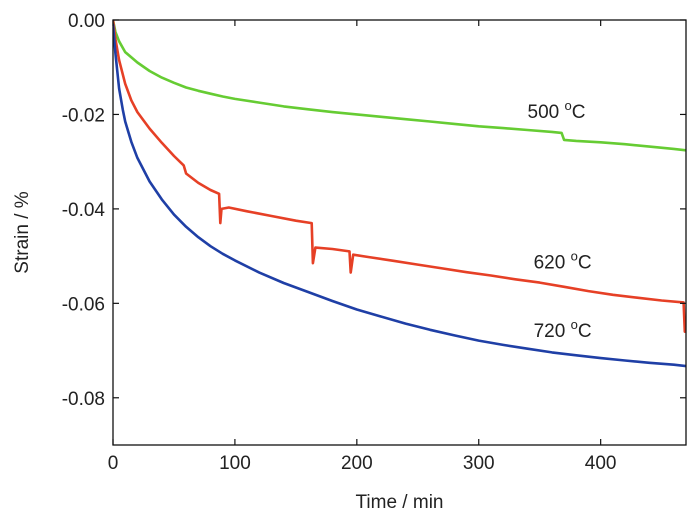 This screenshot has height=527, width=700. What do you see at coordinates (22, 232) in the screenshot?
I see `y-axis-title: Strain / %` at bounding box center [22, 232].